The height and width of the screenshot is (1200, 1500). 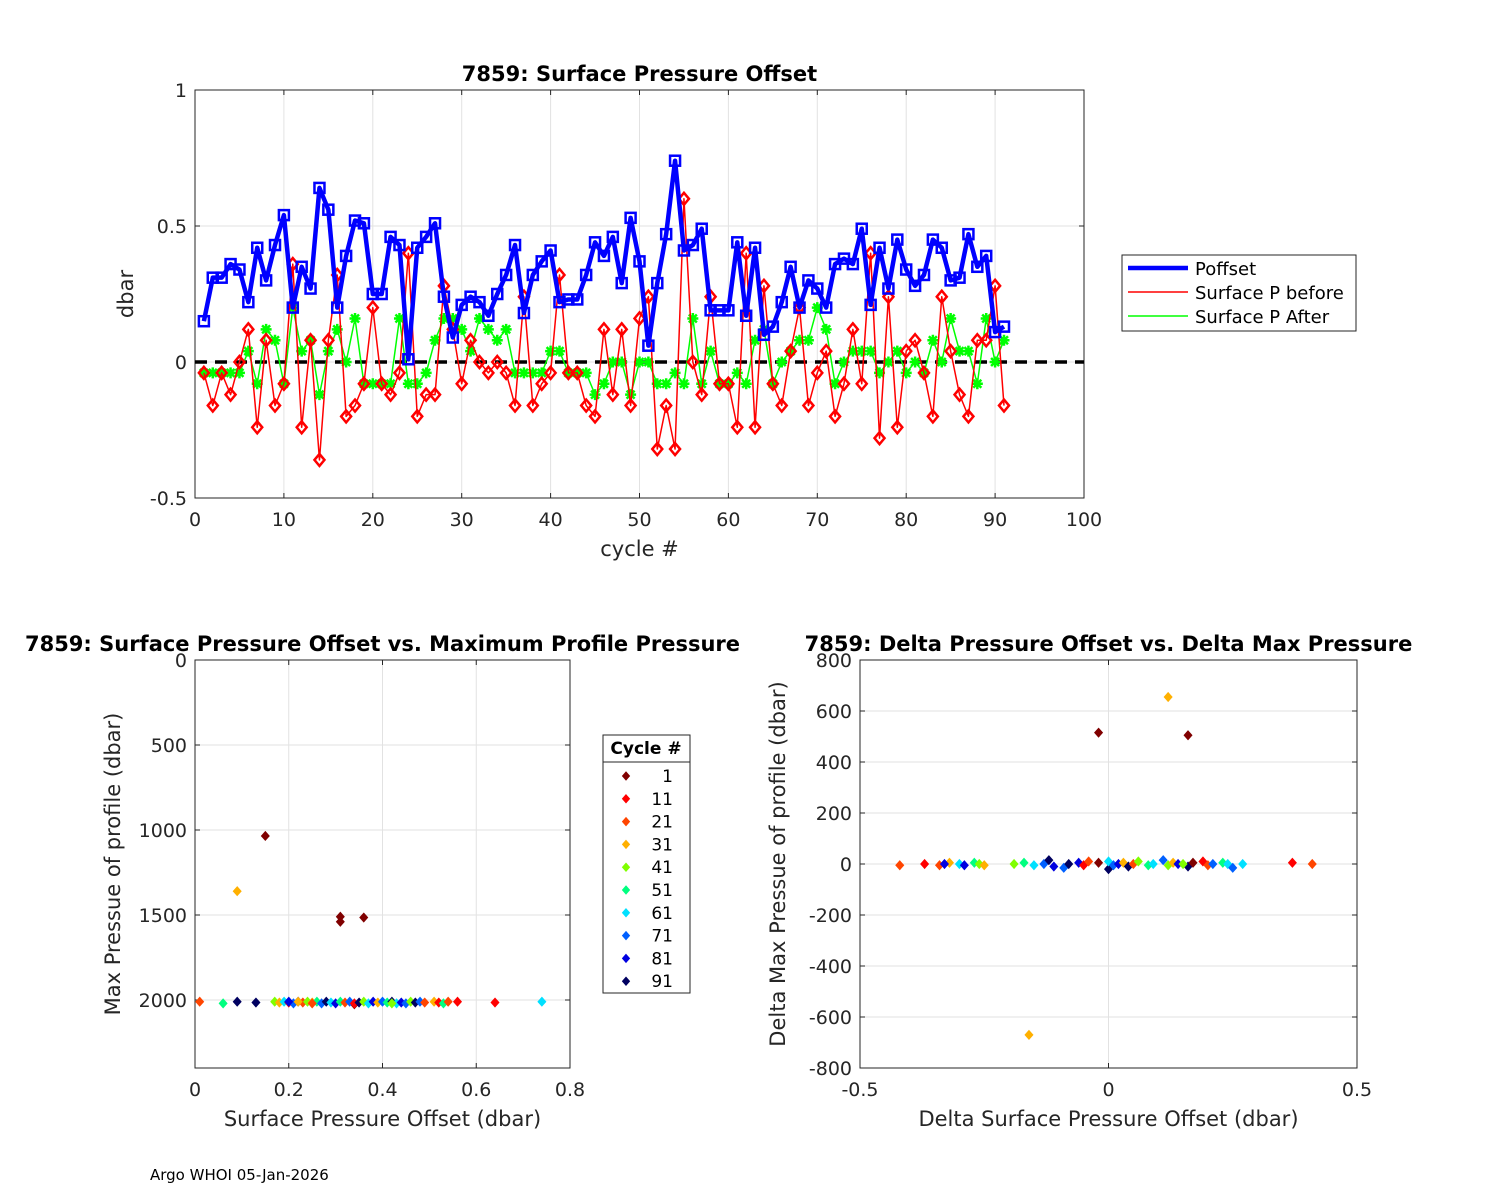 What do you see at coordinates (846, 865) in the screenshot?
I see `p3-ytick-label: 0` at bounding box center [846, 865].